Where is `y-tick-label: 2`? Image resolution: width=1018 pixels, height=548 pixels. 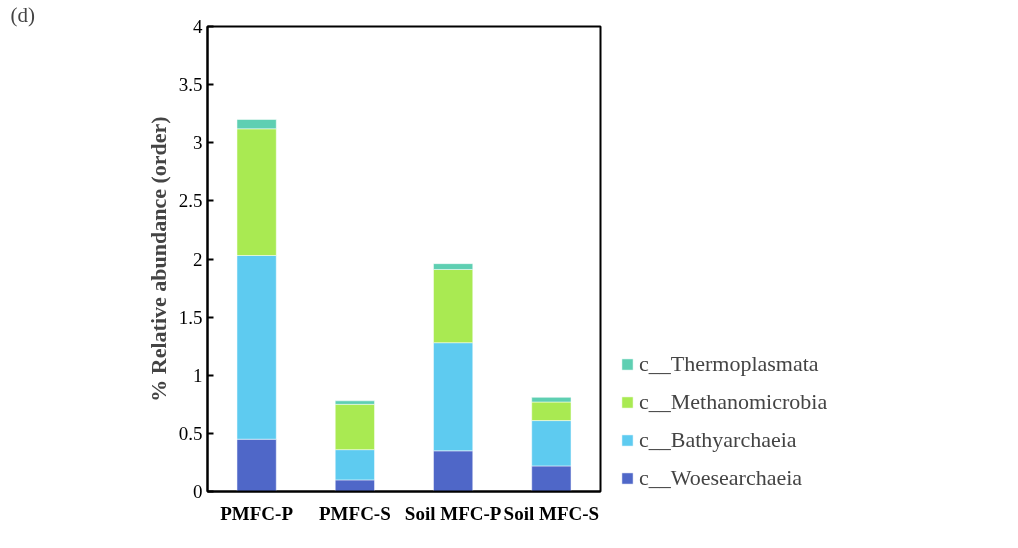
y-tick-label: 2 is located at coordinates (198, 259).